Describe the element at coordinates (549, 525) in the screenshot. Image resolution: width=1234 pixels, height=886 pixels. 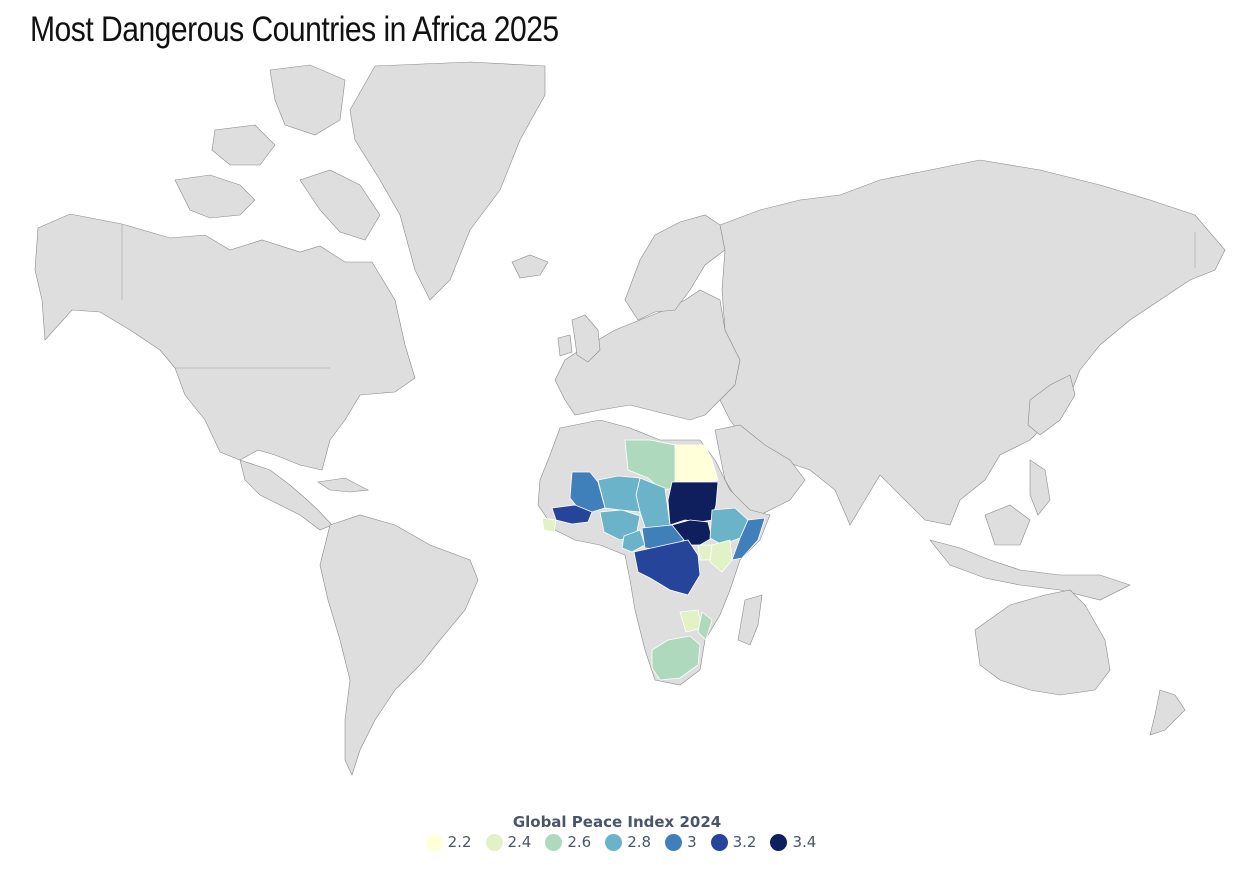
I see `country-sierra-leone` at that location.